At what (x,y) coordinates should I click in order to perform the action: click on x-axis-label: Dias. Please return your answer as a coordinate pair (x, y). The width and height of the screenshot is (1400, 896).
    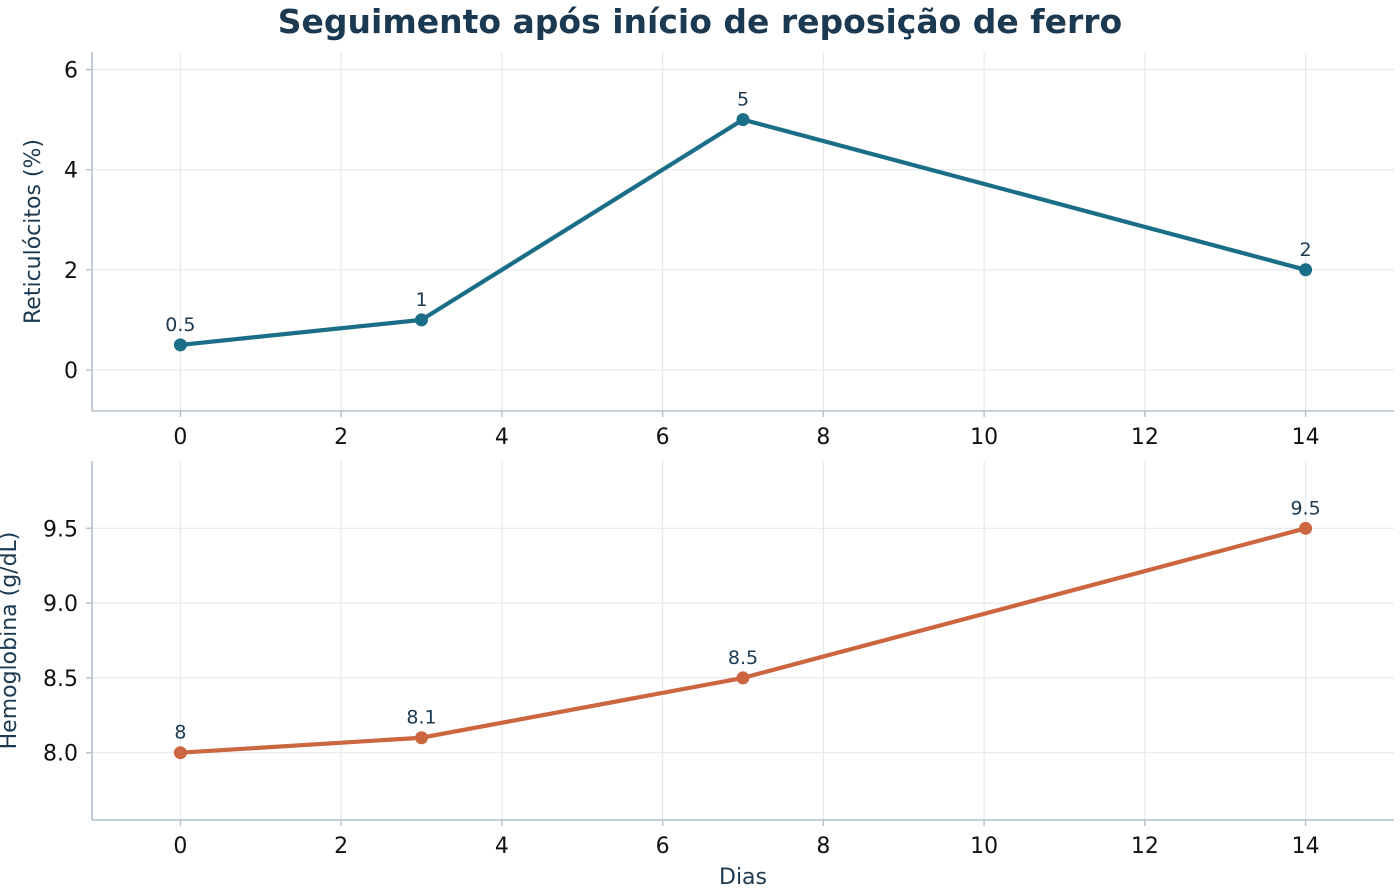
    Looking at the image, I should click on (743, 877).